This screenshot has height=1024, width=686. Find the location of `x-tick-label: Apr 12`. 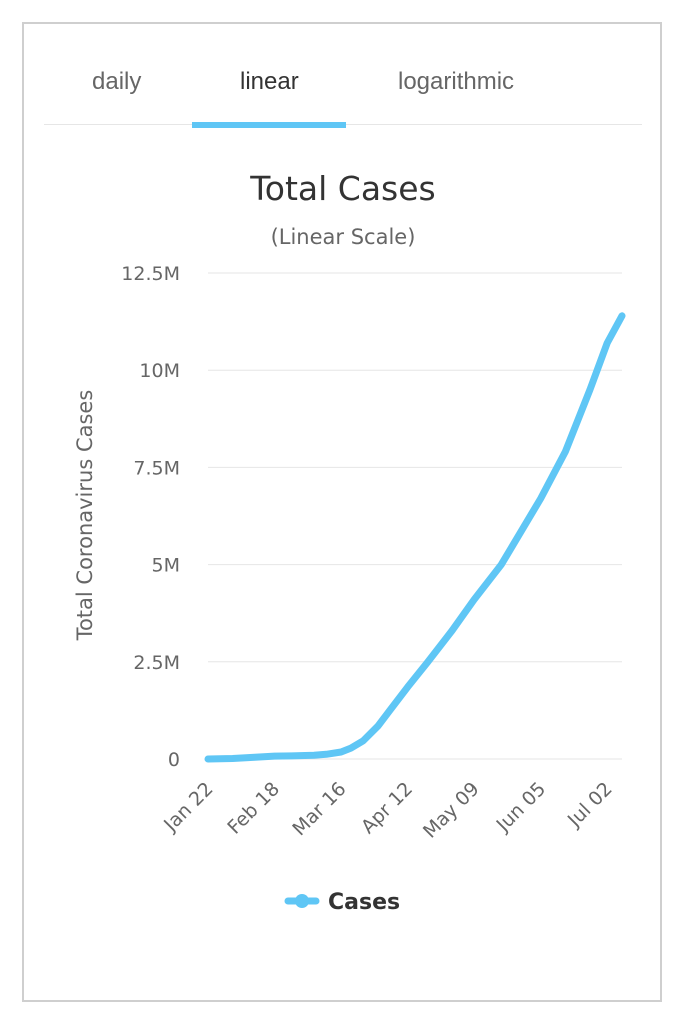

x-tick-label: Apr 12 is located at coordinates (387, 808).